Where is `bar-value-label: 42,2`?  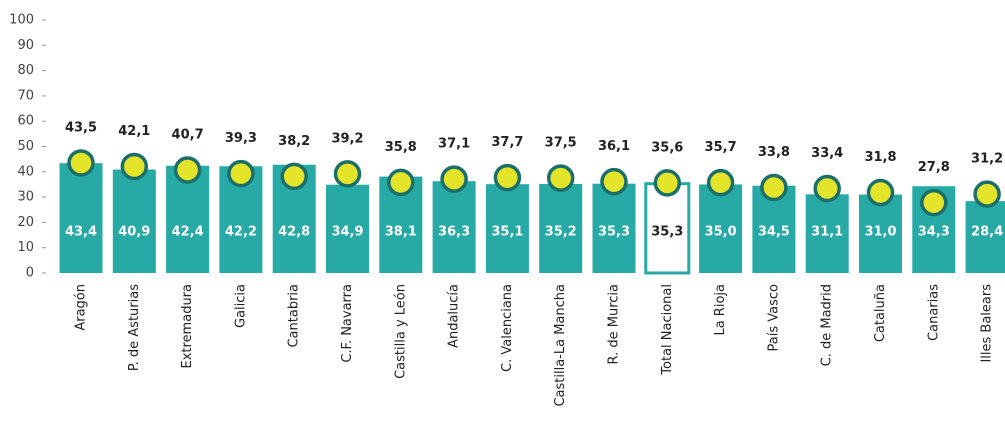
bar-value-label: 42,2 is located at coordinates (241, 232).